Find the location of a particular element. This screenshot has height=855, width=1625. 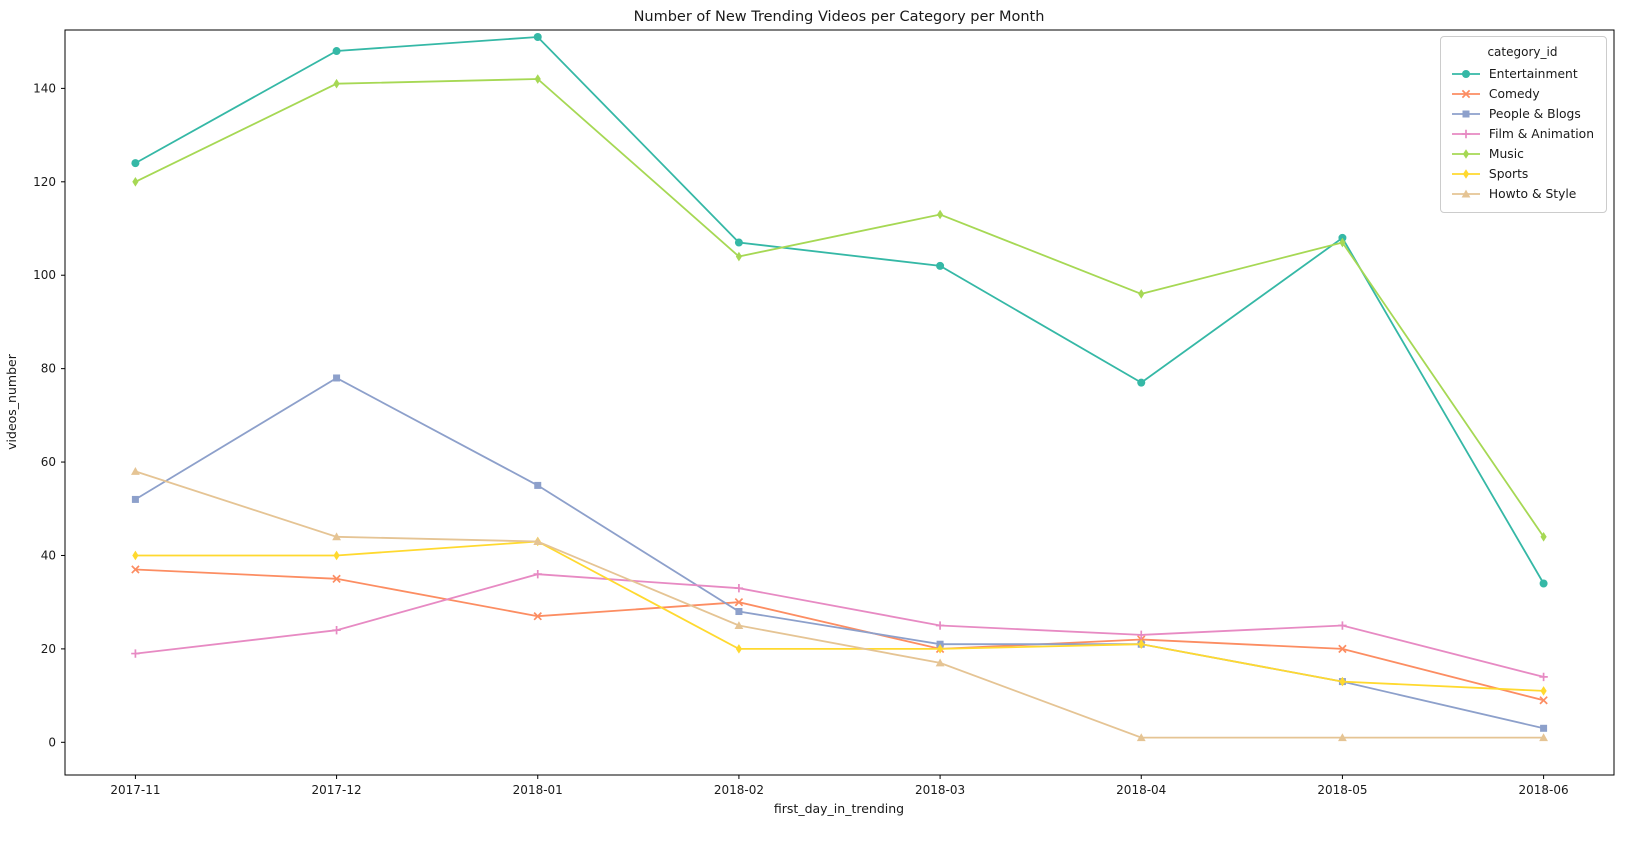

legend-item-music: Music is located at coordinates (1522, 154).